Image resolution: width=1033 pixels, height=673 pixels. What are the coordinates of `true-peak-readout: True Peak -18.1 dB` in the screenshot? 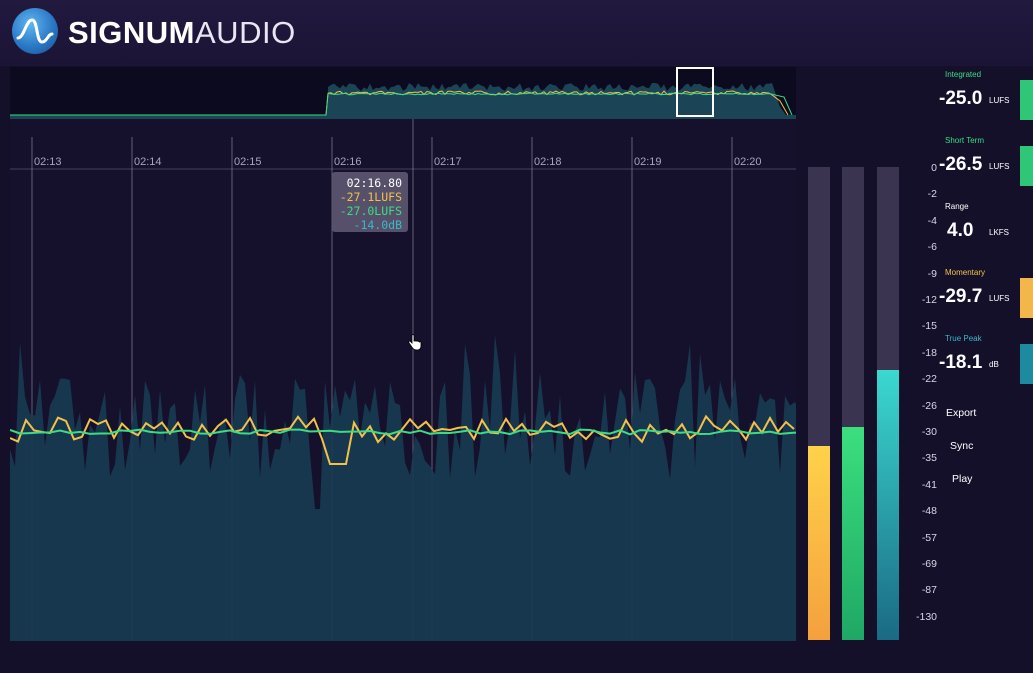 It's located at (985, 360).